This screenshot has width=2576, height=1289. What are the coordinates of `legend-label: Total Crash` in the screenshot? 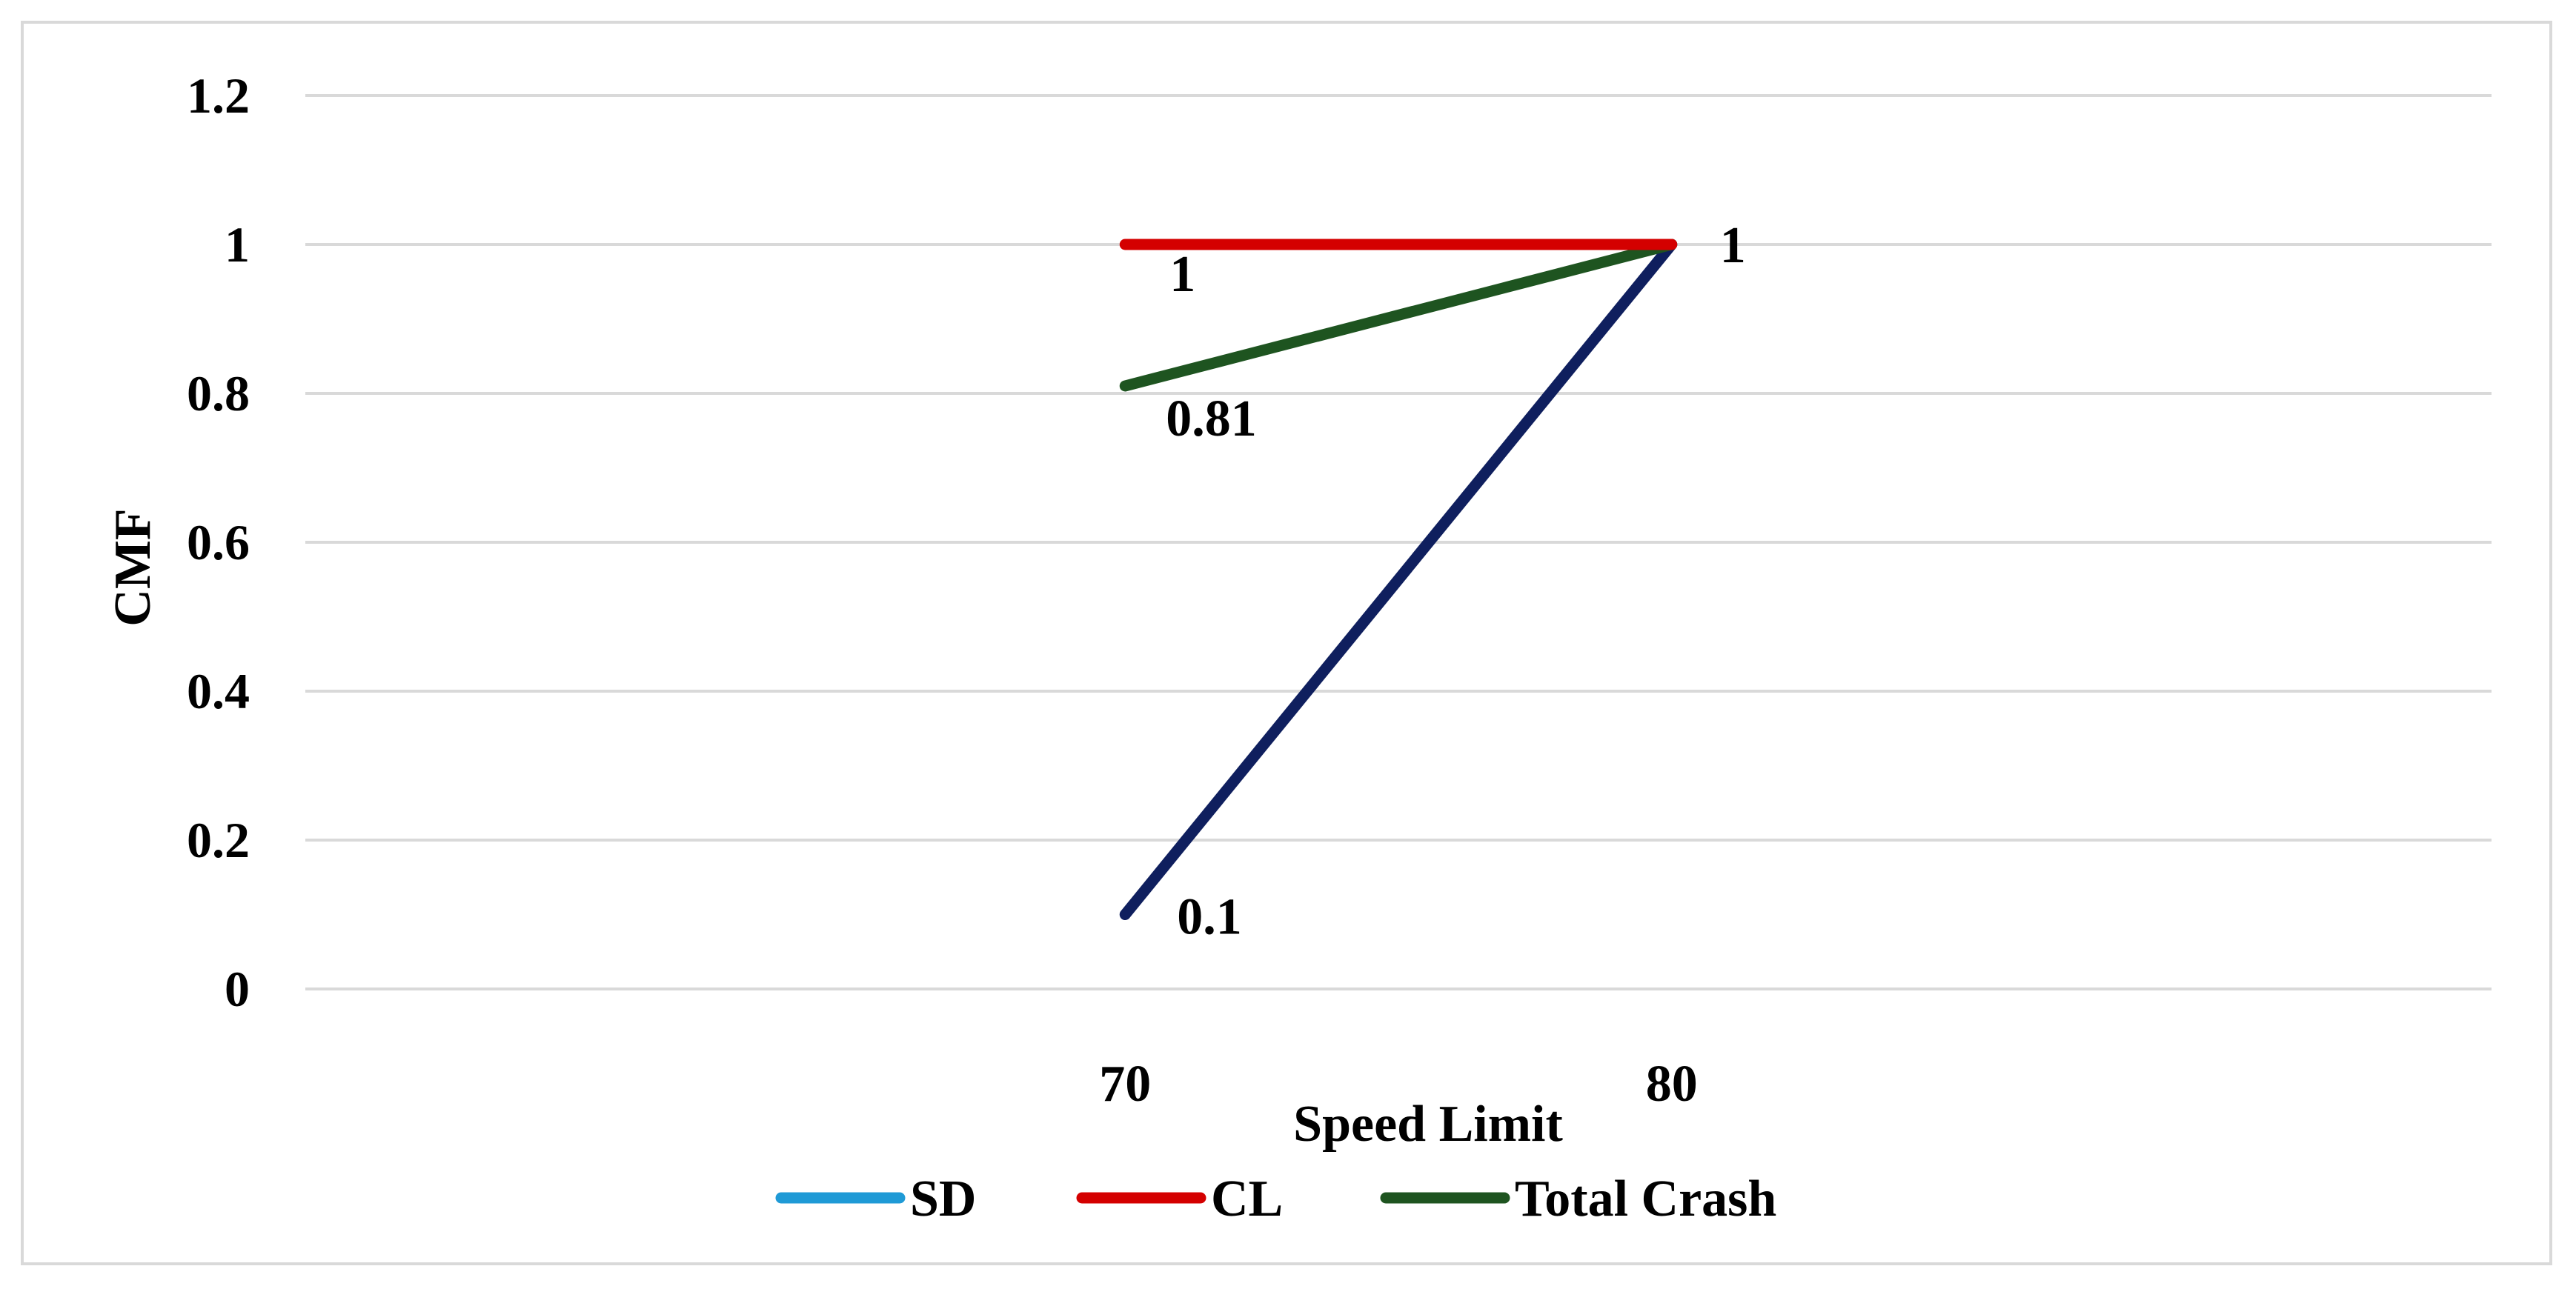 It's located at (1645, 1199).